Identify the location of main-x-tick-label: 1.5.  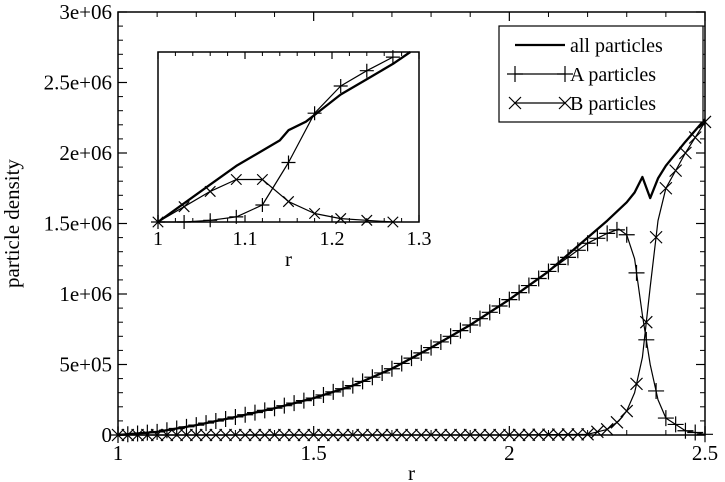
(314, 453).